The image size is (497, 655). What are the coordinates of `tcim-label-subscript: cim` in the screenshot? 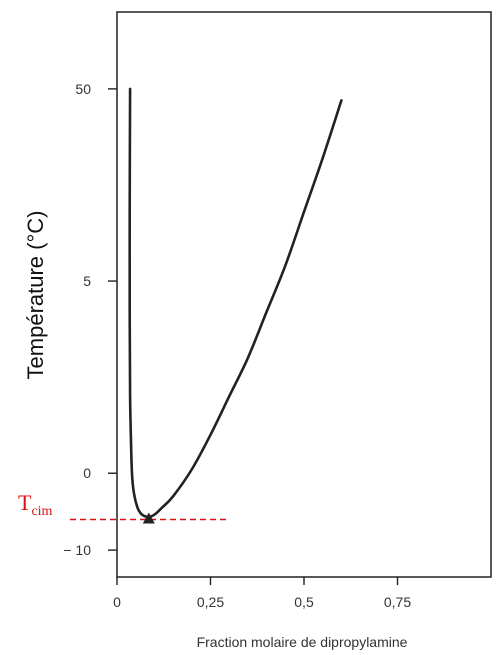 It's located at (41, 511).